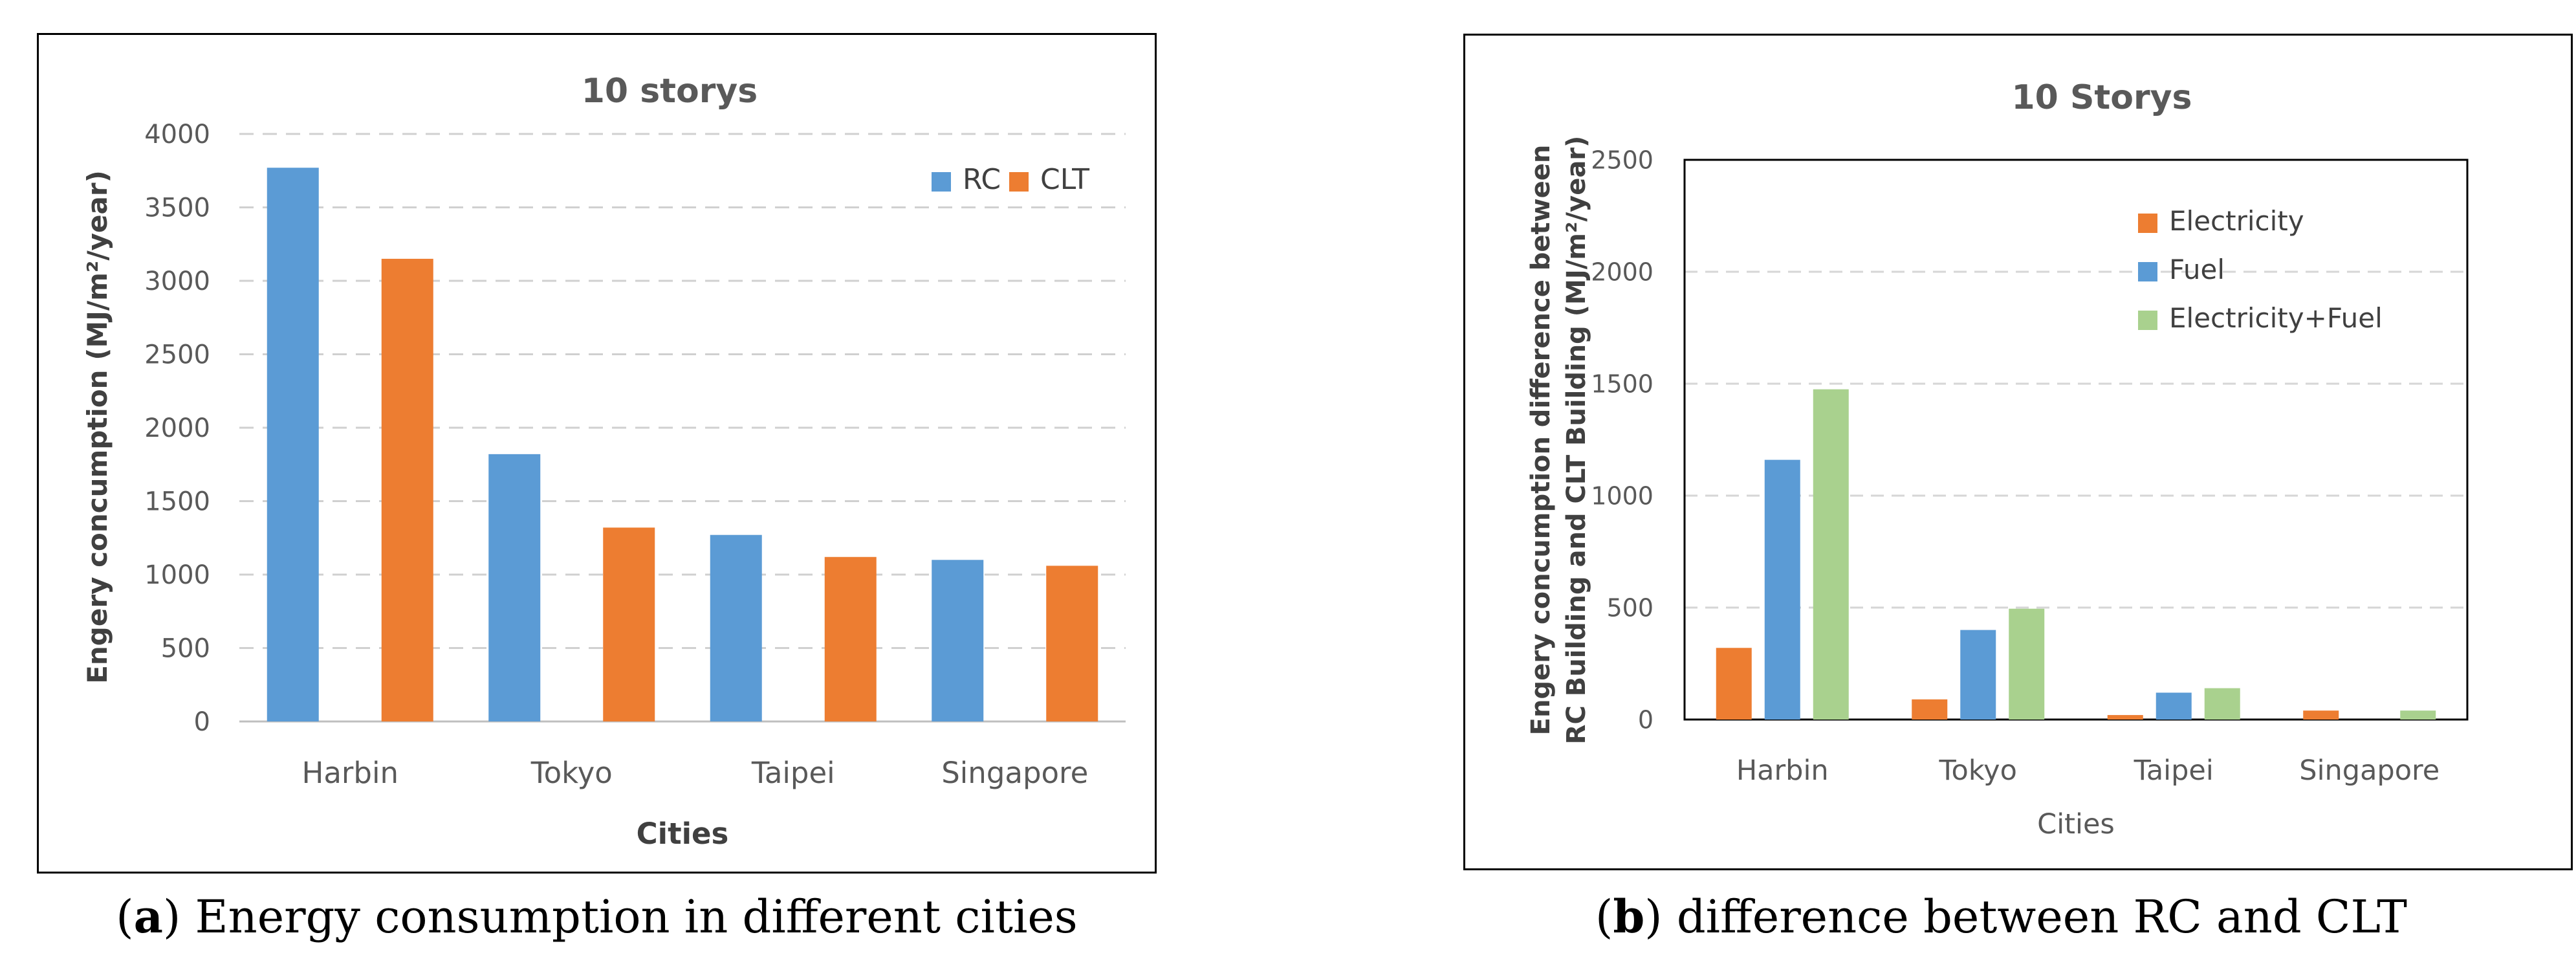 Image resolution: width=2576 pixels, height=979 pixels. What do you see at coordinates (1072, 643) in the screenshot?
I see `bar-clt-singapore` at bounding box center [1072, 643].